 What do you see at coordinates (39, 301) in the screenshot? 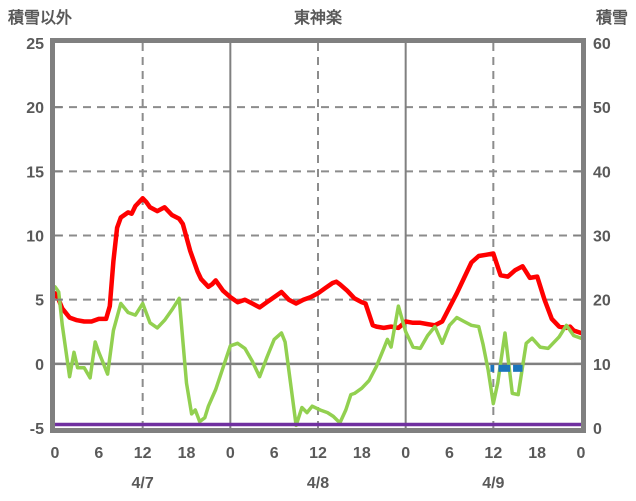
I see `left-axis-tick-label: 5` at bounding box center [39, 301].